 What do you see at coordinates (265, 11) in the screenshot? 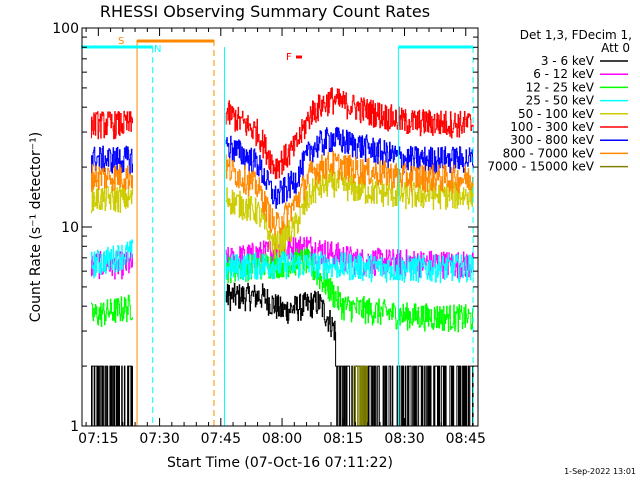
I see `chart-title: RHESSI Observing Summary Count Rates` at bounding box center [265, 11].